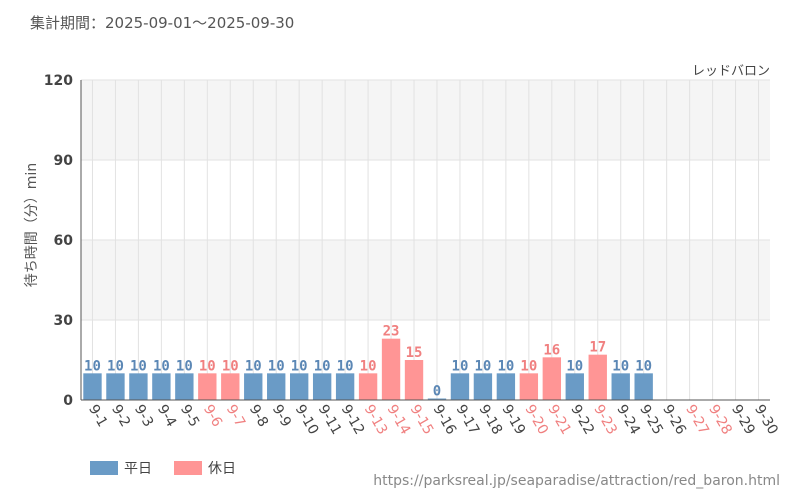 This screenshot has width=800, height=500. Describe the element at coordinates (104, 468) in the screenshot. I see `weekday-swatch` at that location.